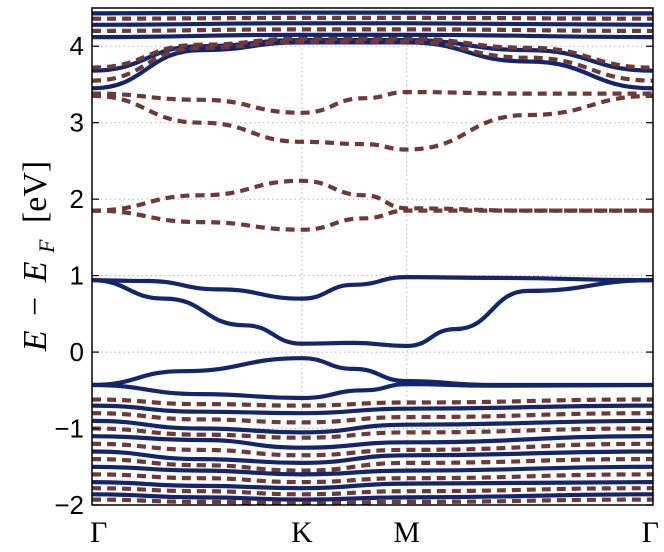 This screenshot has width=664, height=552. What do you see at coordinates (302, 532) in the screenshot?
I see `k-point-label-1: K` at bounding box center [302, 532].